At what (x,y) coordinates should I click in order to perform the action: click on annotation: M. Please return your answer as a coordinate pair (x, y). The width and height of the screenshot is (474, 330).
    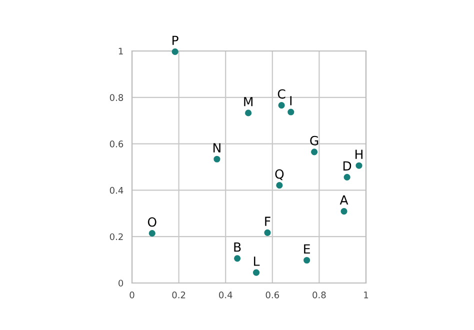
    Looking at the image, I should click on (248, 101).